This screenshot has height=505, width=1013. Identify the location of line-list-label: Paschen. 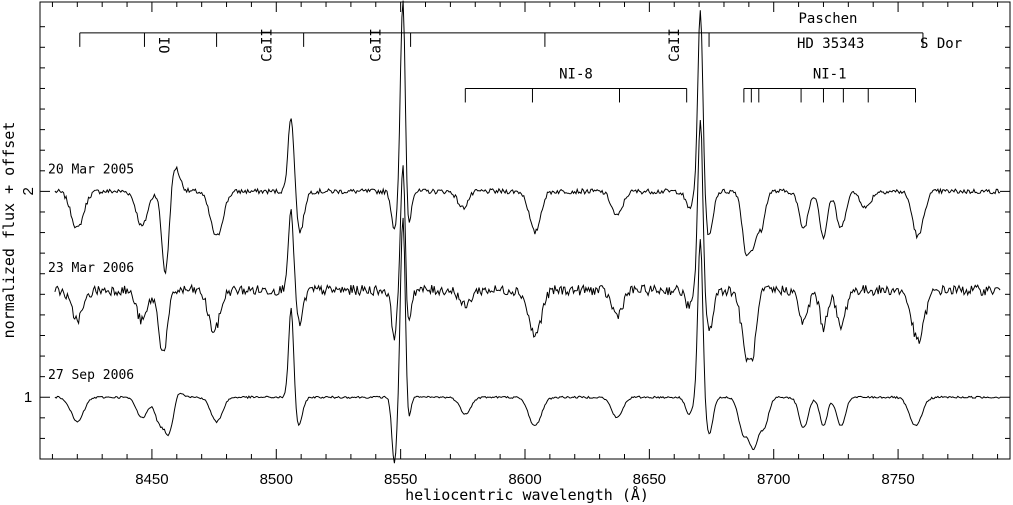
(827, 19).